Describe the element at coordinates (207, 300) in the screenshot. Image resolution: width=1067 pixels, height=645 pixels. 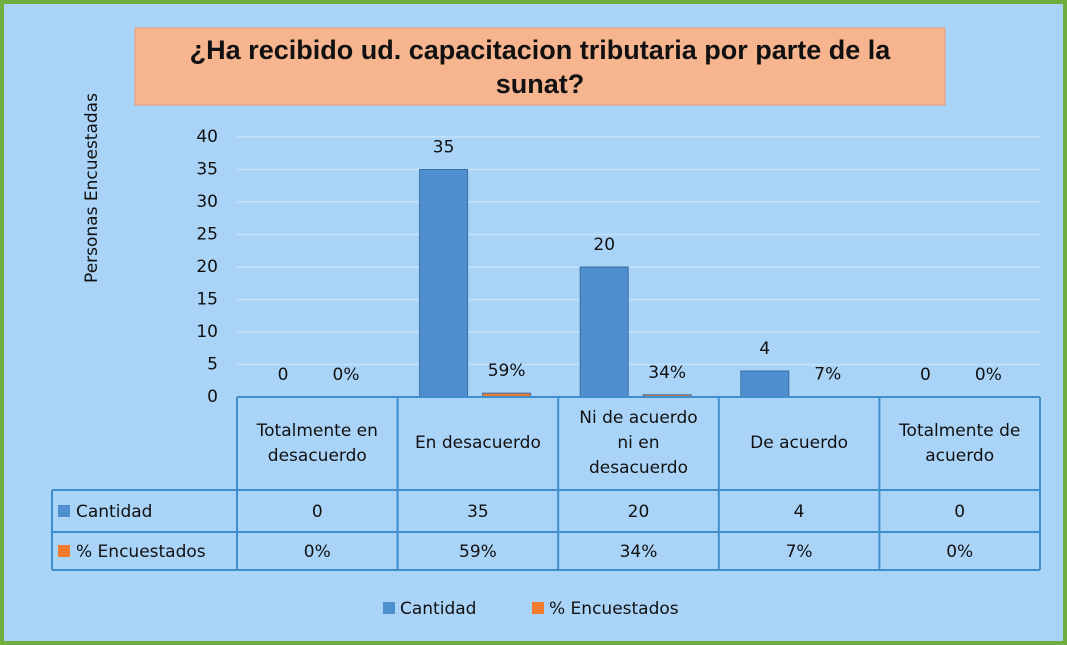
I see `y-tick-label: 15` at that location.